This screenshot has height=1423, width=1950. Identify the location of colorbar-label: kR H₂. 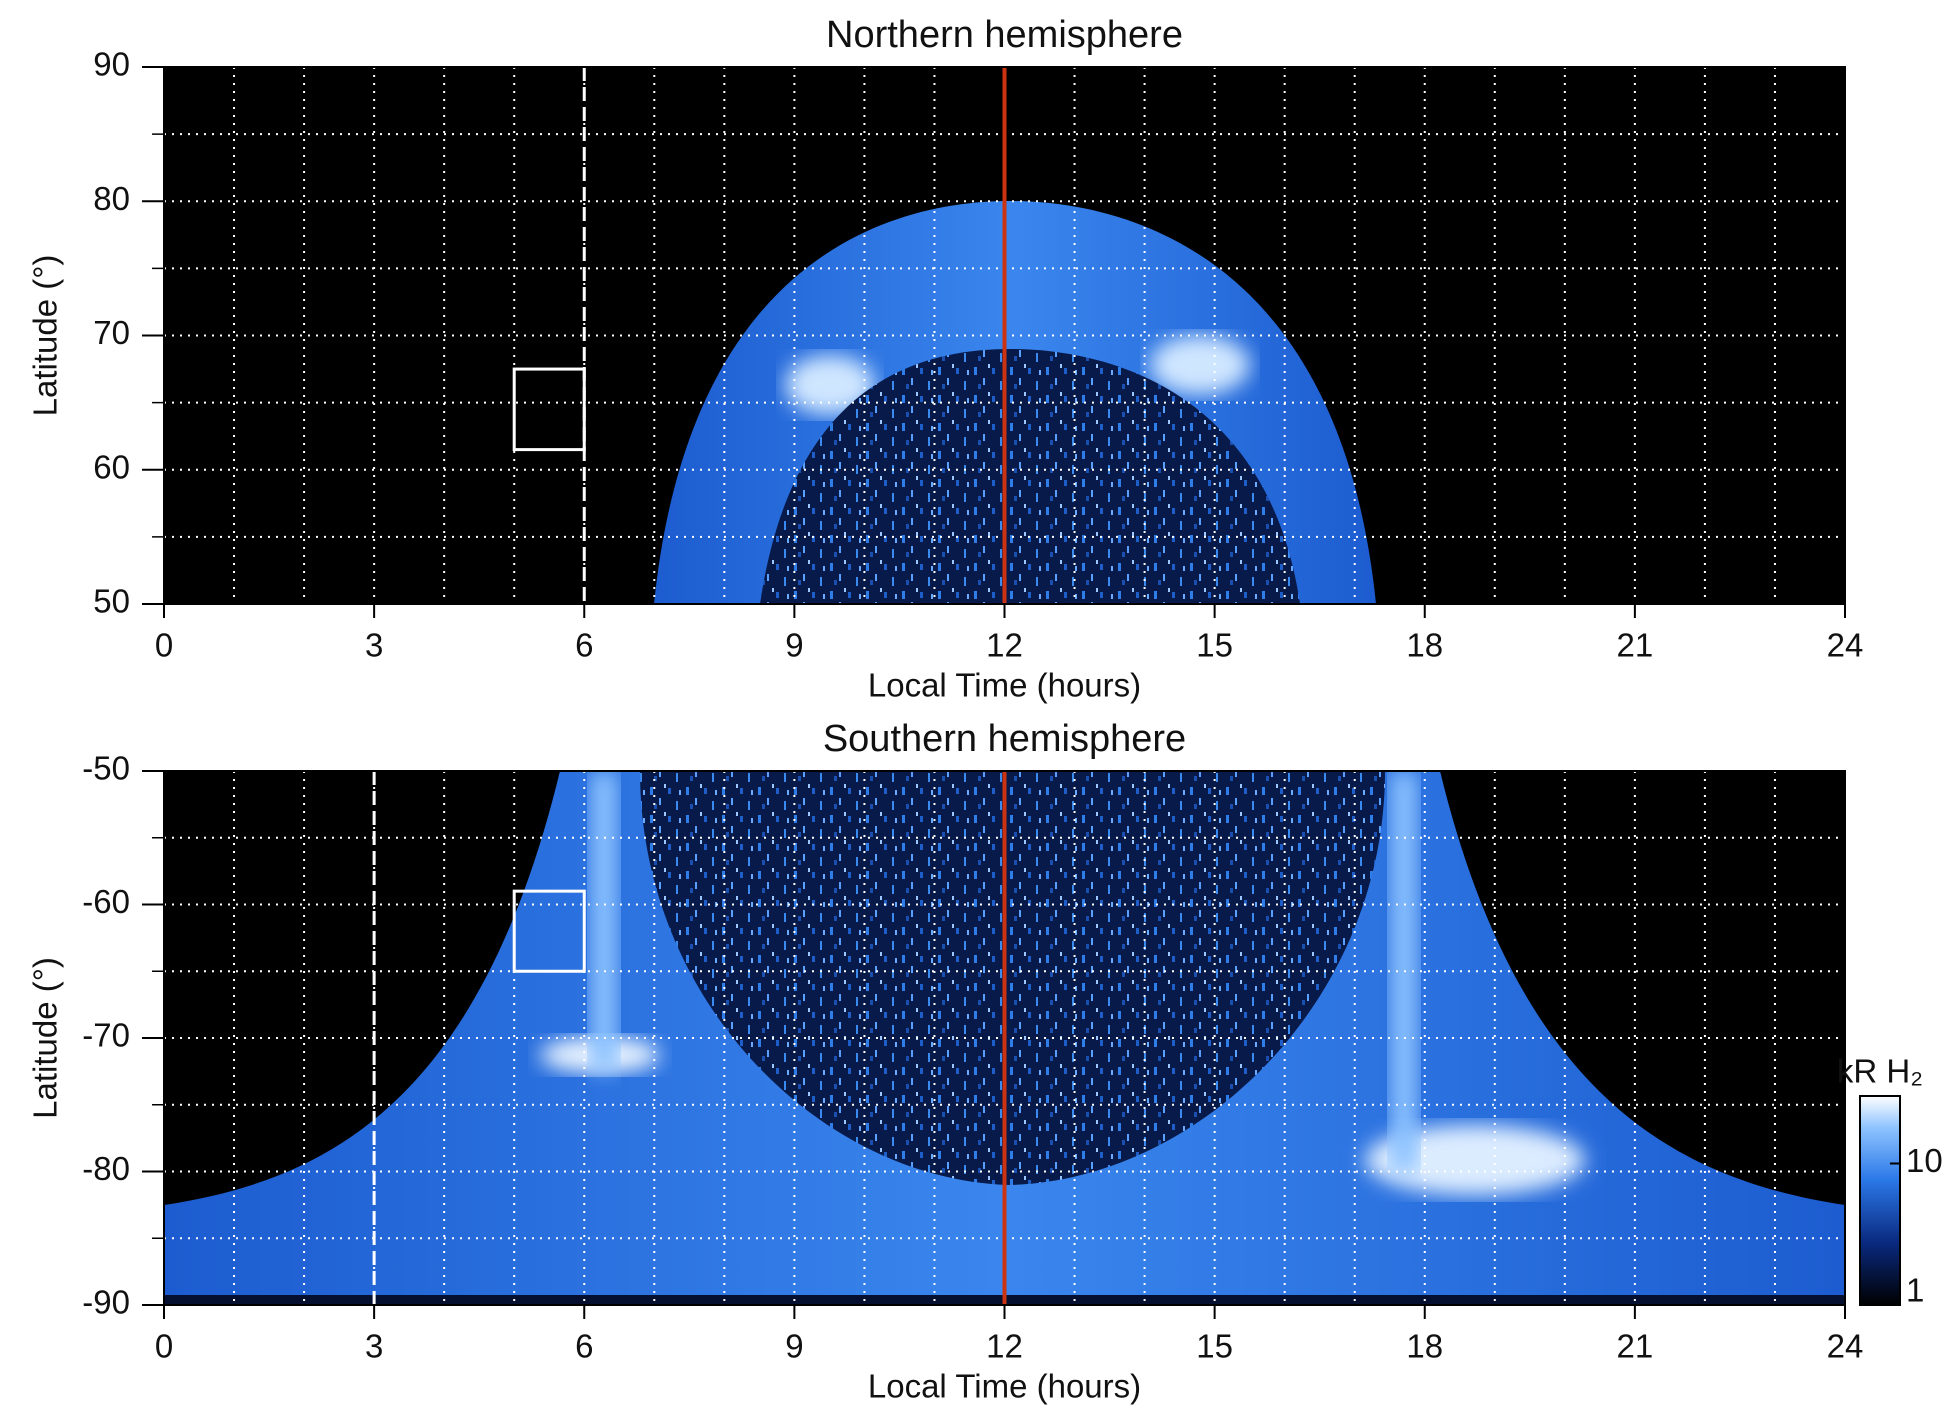
(1880, 1071).